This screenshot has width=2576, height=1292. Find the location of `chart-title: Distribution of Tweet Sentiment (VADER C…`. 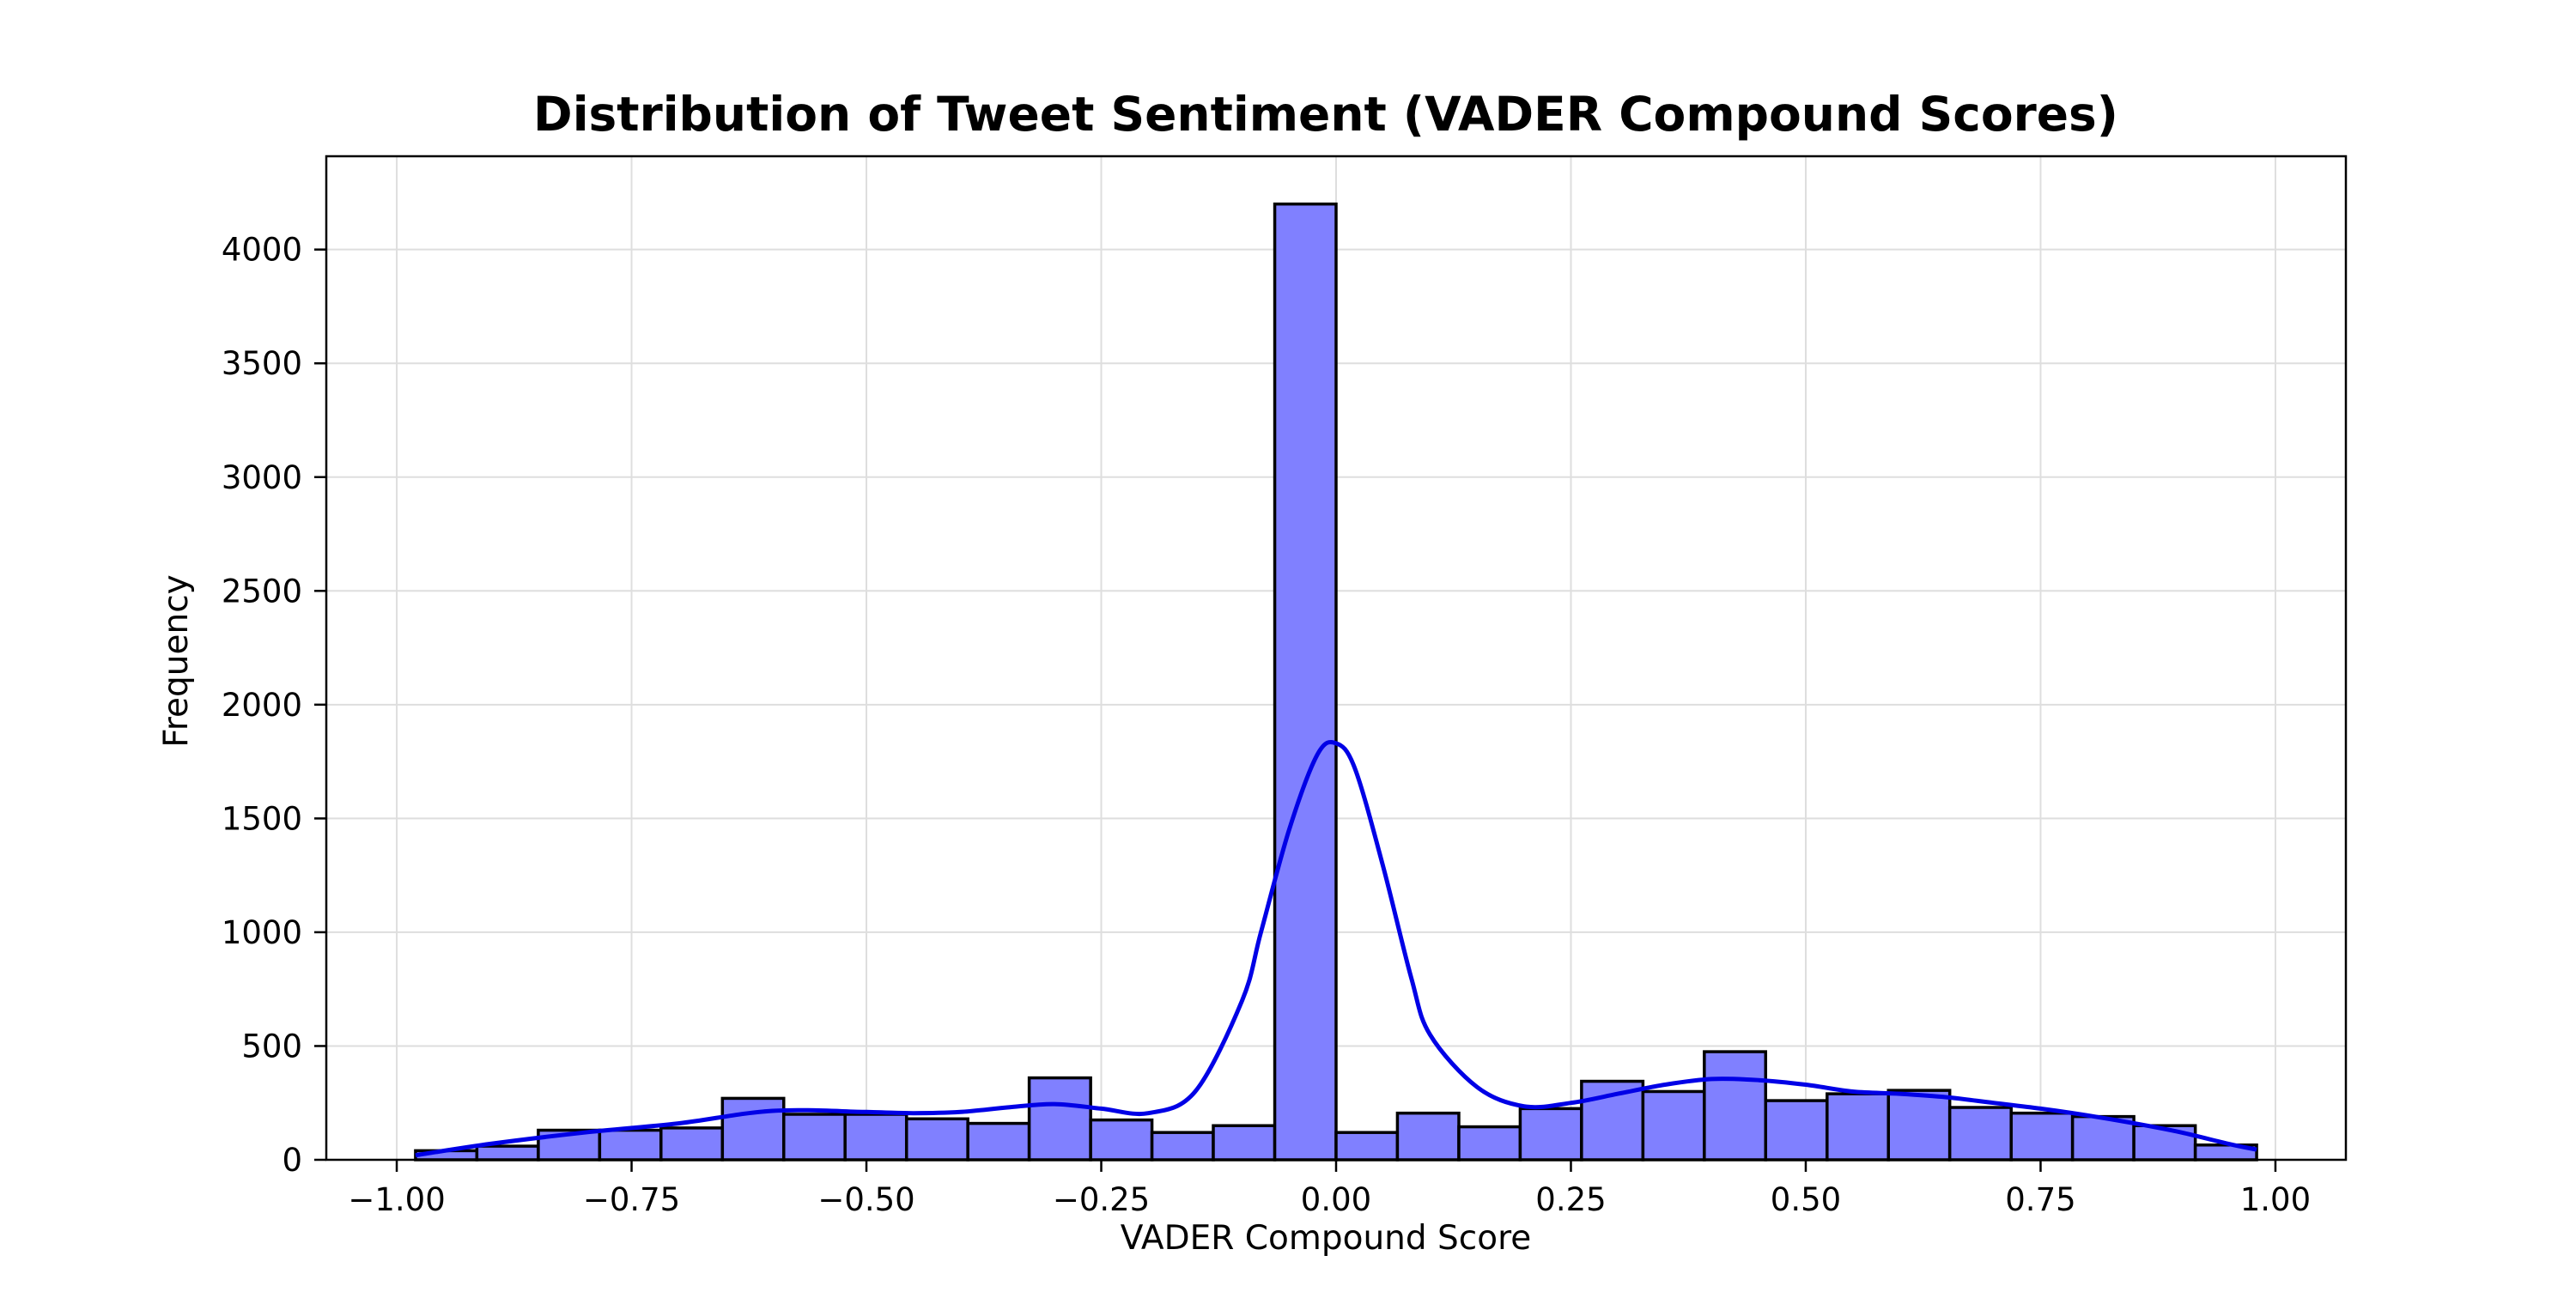

chart-title: Distribution of Tweet Sentiment (VADER C… is located at coordinates (1325, 114).